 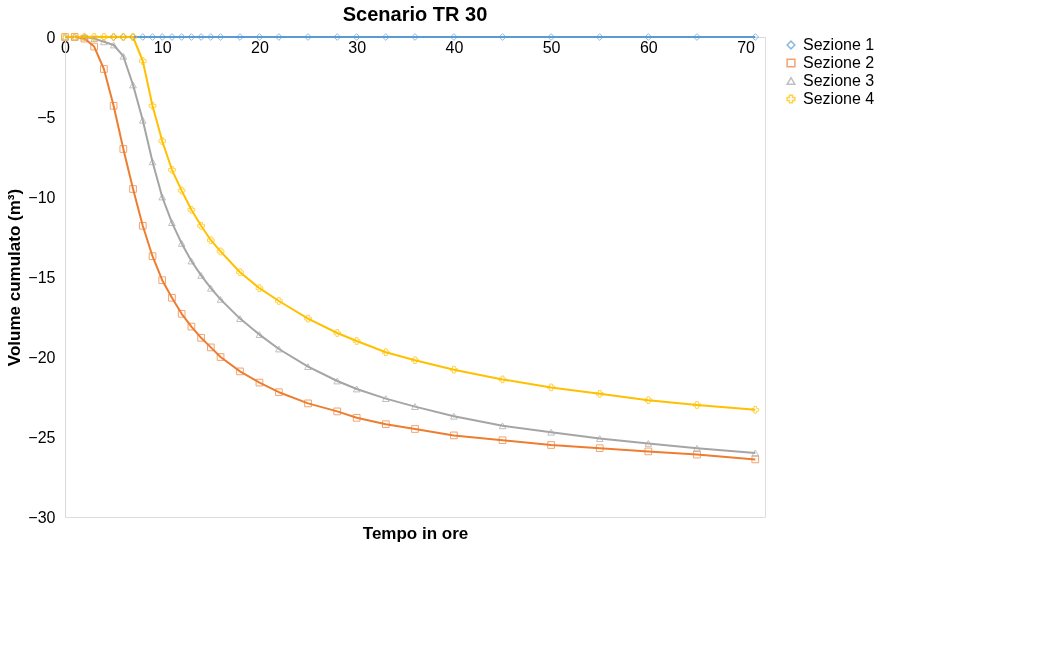 What do you see at coordinates (551, 47) in the screenshot?
I see `x-tick-label: 50` at bounding box center [551, 47].